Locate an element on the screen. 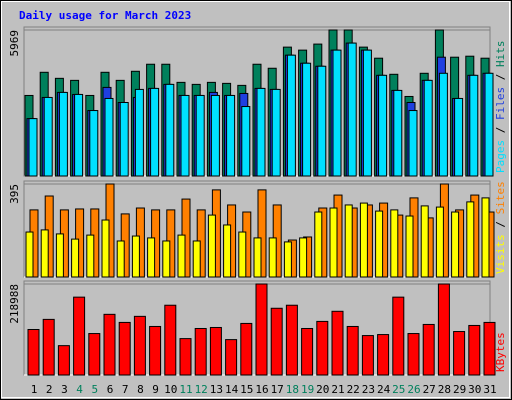 This screenshot has height=400, width=512. x-tick-label: 14 is located at coordinates (232, 389).